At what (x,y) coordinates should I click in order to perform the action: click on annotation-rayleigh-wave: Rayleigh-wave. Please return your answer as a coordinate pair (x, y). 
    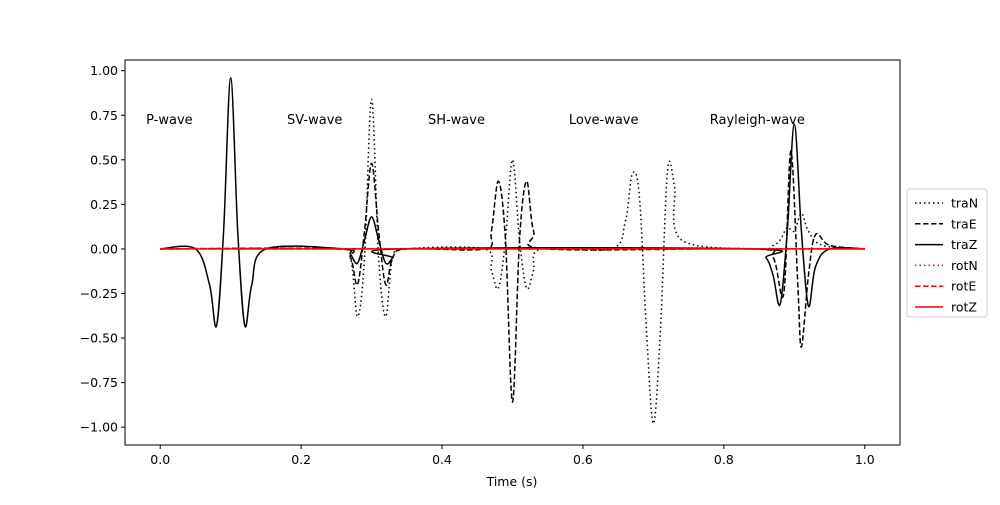
    Looking at the image, I should click on (757, 120).